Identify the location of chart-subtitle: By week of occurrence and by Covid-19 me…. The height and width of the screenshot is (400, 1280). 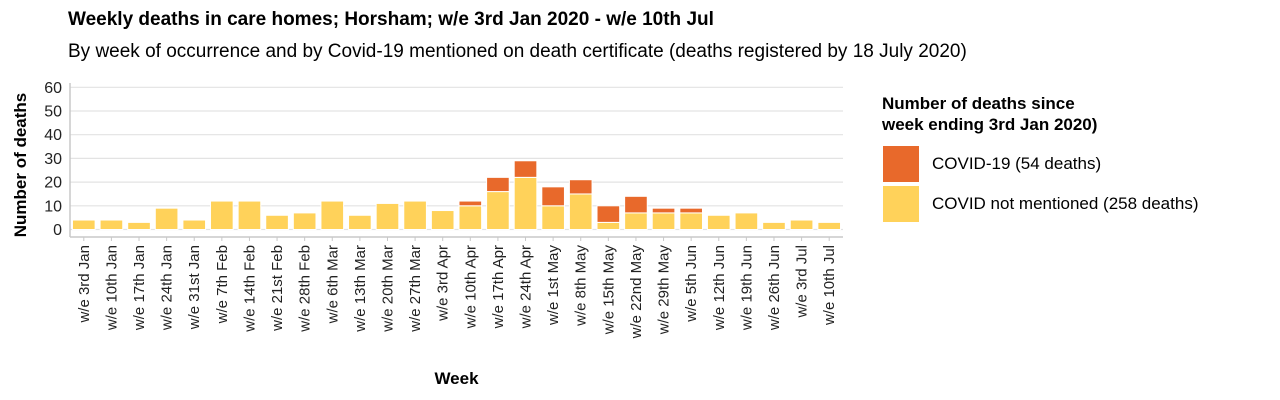
(517, 51).